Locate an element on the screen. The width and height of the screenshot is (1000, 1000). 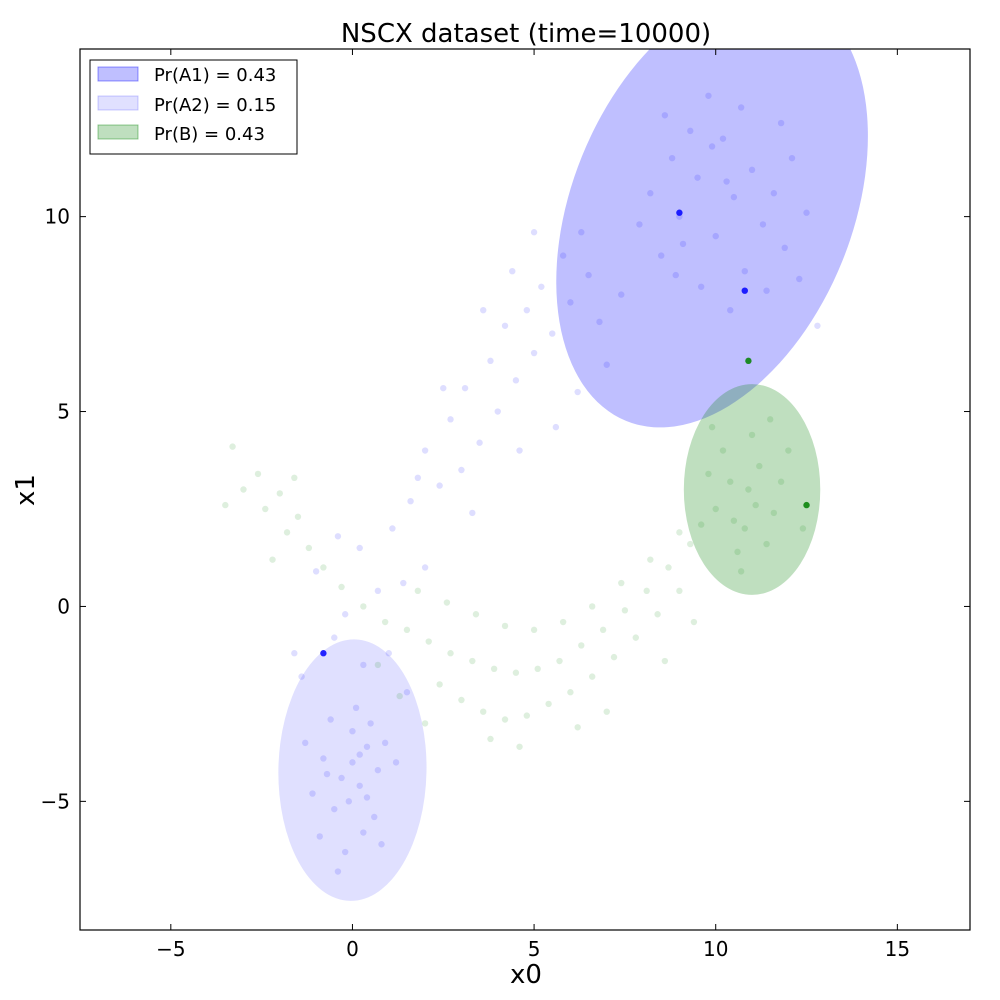
y-tick-label: −5 is located at coordinates (55, 801).